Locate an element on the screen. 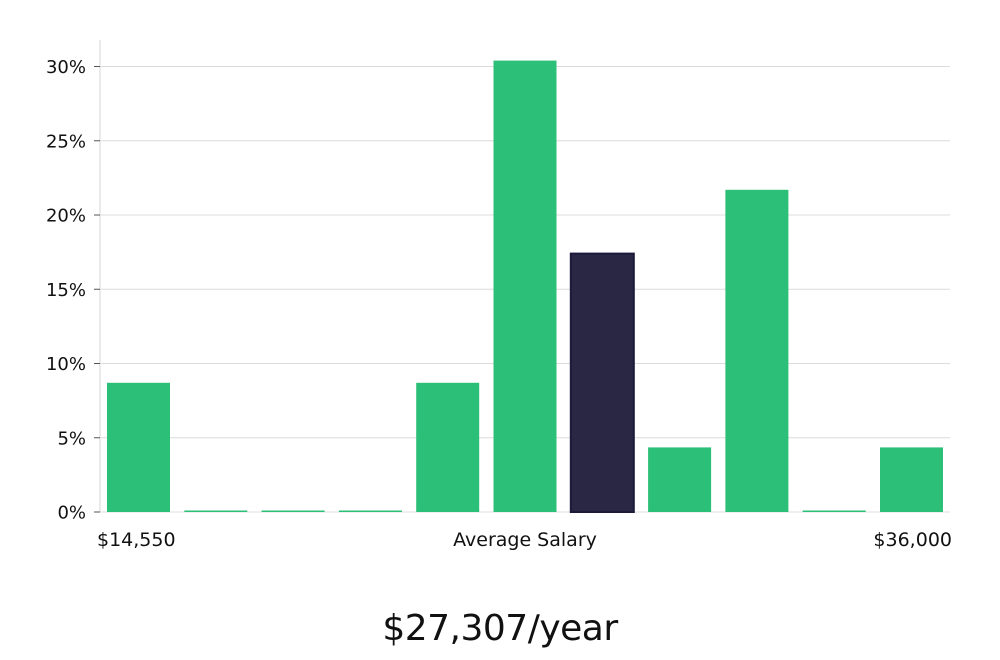 This screenshot has height=660, width=1000. y-tick-label: 5% is located at coordinates (71, 438).